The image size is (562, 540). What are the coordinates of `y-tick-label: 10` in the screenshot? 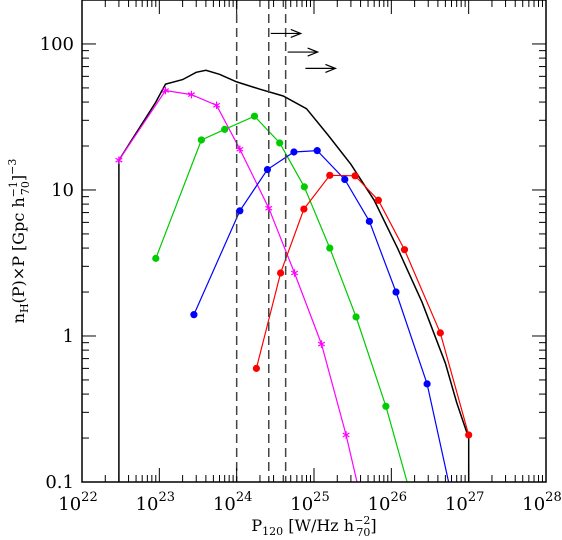 It's located at (62, 190).